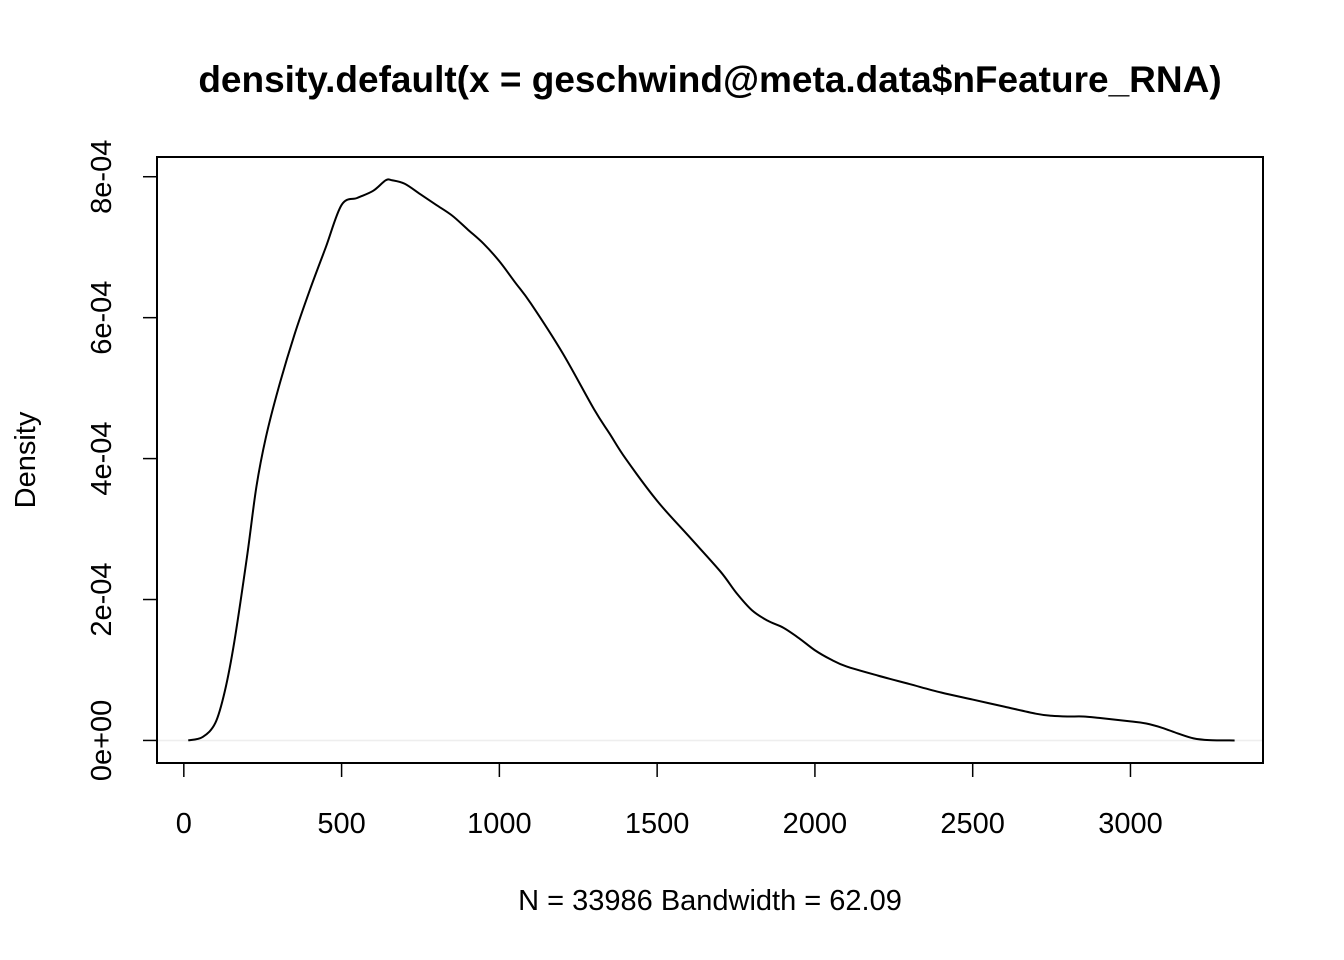 The height and width of the screenshot is (960, 1344). I want to click on y-tick-label: 8e-04, so click(102, 177).